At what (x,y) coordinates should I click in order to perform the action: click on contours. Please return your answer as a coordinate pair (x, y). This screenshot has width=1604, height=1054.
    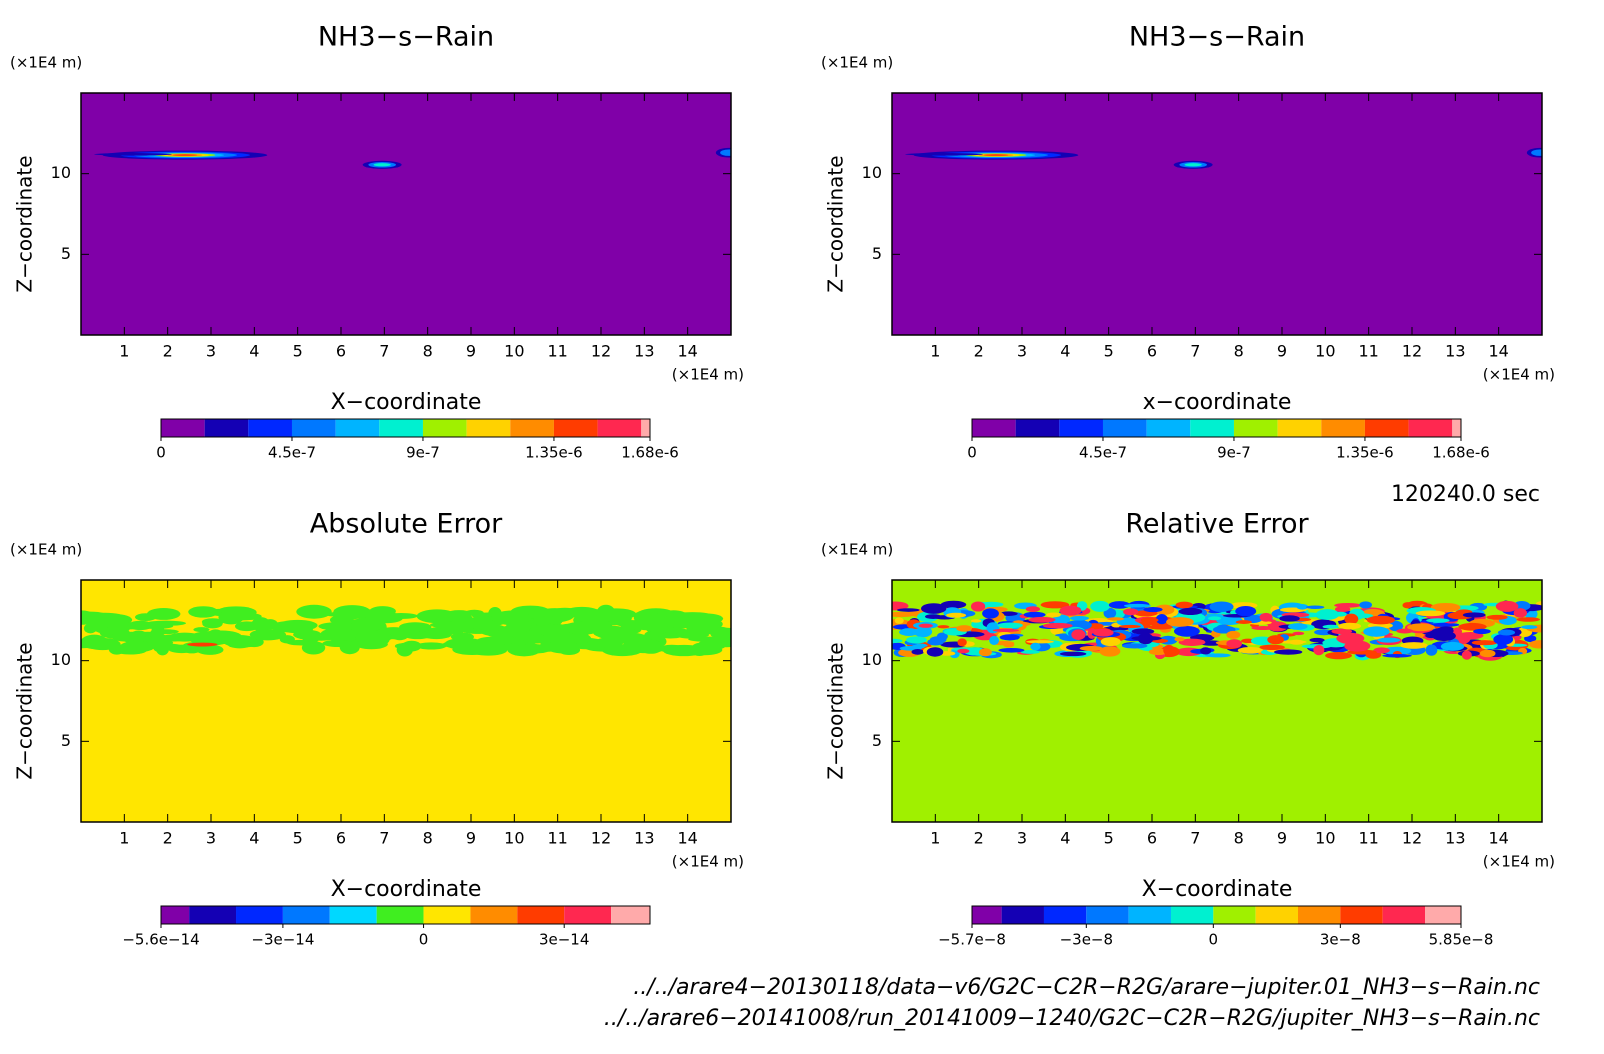
    Looking at the image, I should click on (1223, 158).